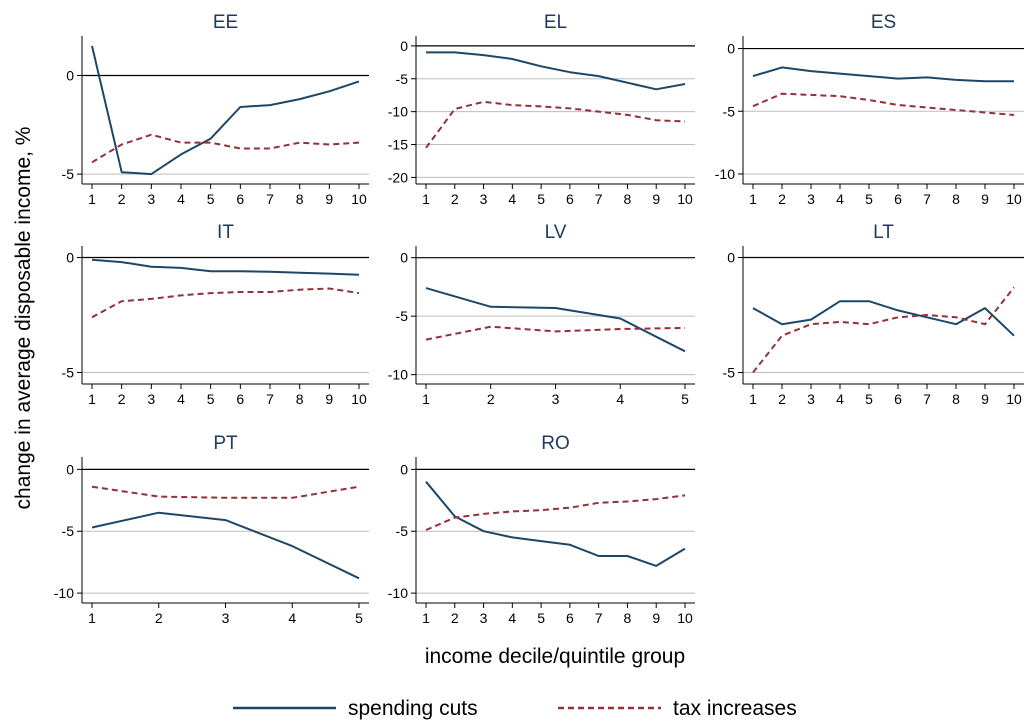 This screenshot has width=1026, height=724. What do you see at coordinates (225, 545) in the screenshot?
I see `spending-cuts-line-pt` at bounding box center [225, 545].